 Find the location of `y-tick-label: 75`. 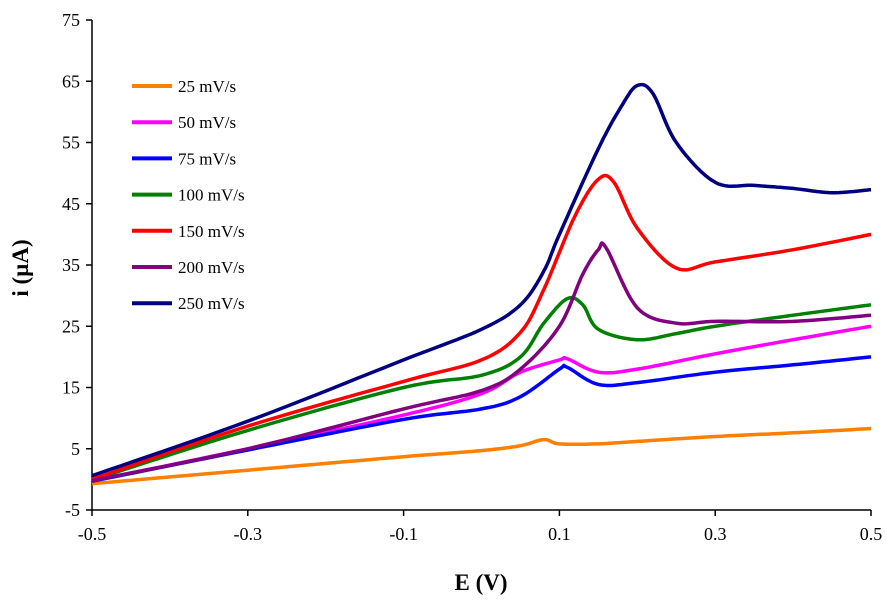

y-tick-label: 75 is located at coordinates (71, 20).